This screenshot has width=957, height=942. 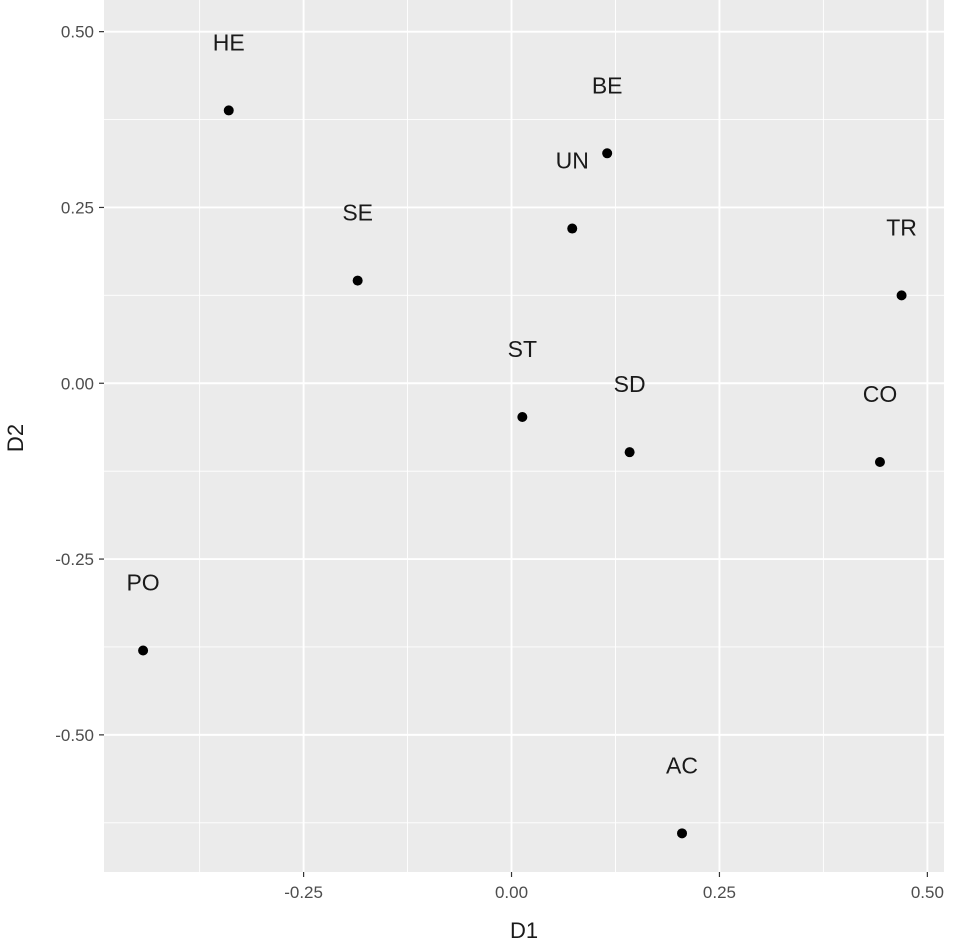 What do you see at coordinates (614, 887) in the screenshot?
I see `x-axis: -0.25 0.00 0.25 0.50` at bounding box center [614, 887].